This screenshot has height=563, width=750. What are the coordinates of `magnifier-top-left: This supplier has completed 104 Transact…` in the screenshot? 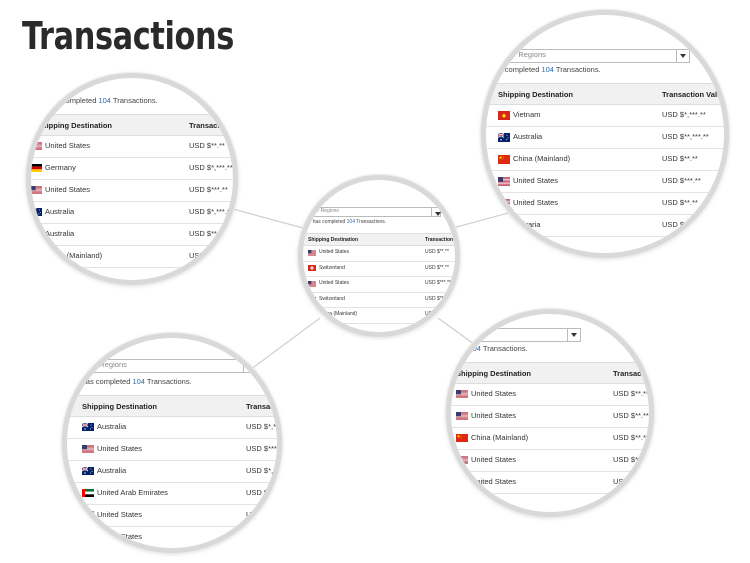 It's located at (132, 179).